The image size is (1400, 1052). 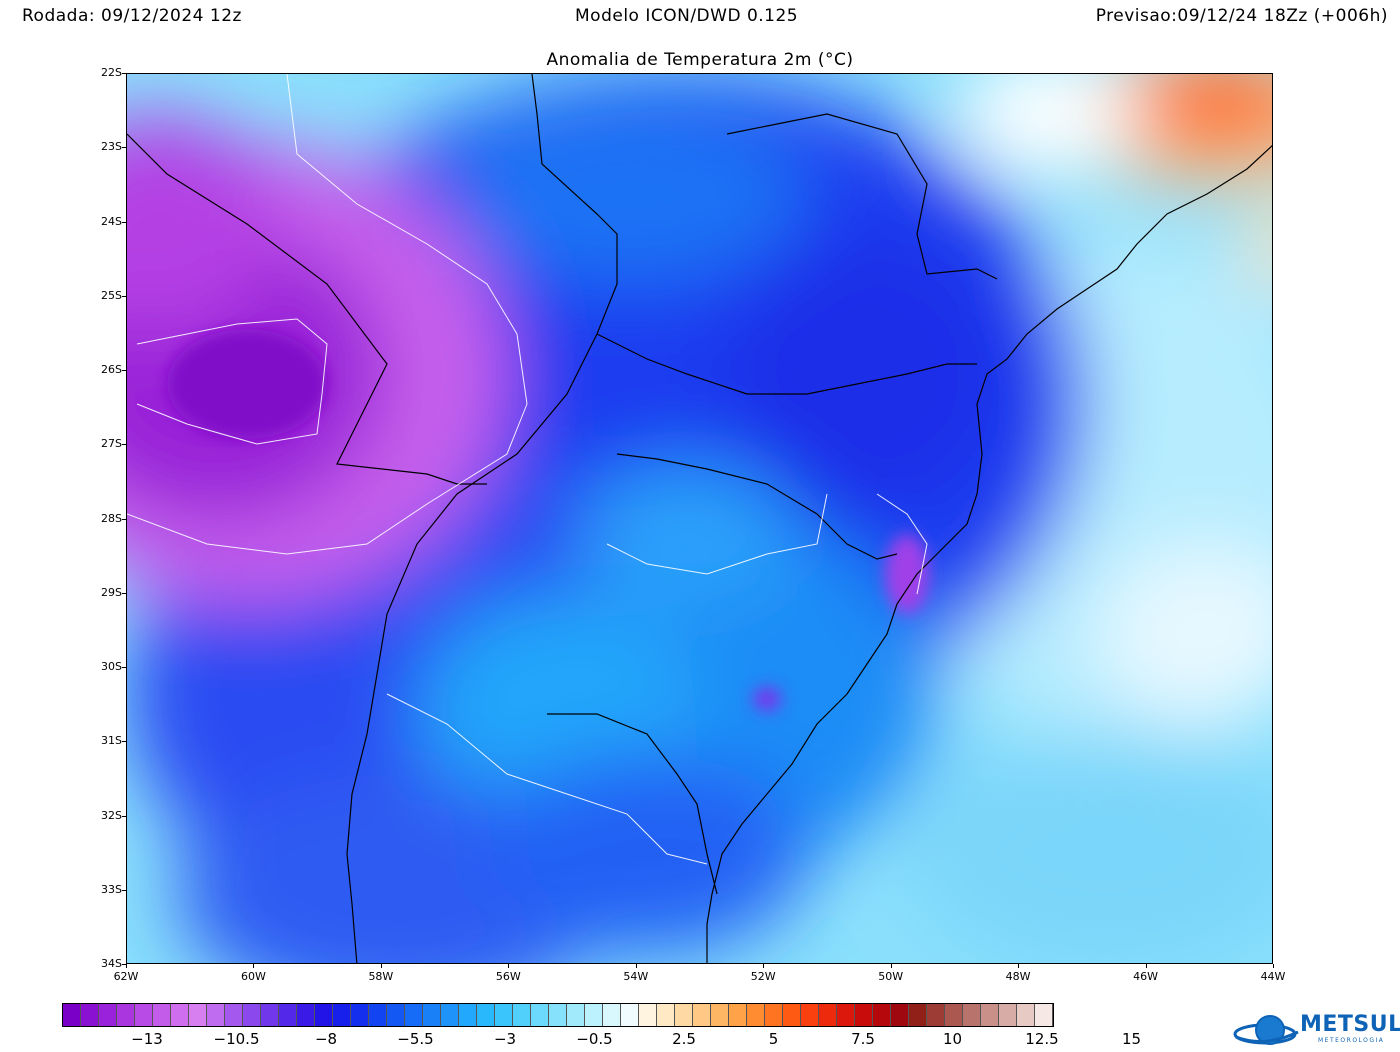 I want to click on colorbar-label: 7.5, so click(x=863, y=1039).